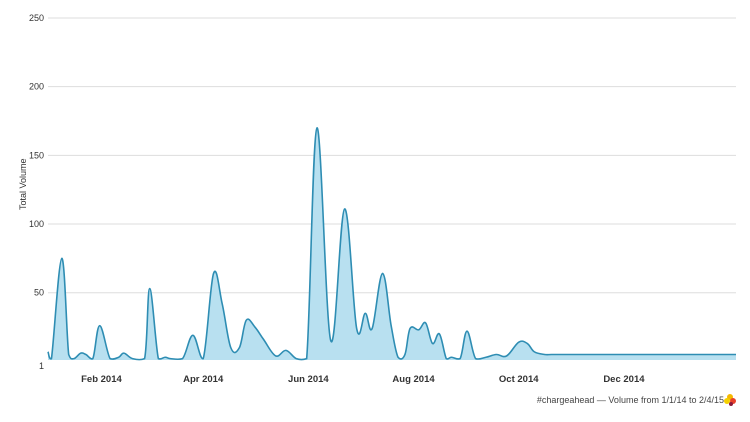 The image size is (750, 422). Describe the element at coordinates (36, 18) in the screenshot. I see `y-tick-label: 250` at that location.